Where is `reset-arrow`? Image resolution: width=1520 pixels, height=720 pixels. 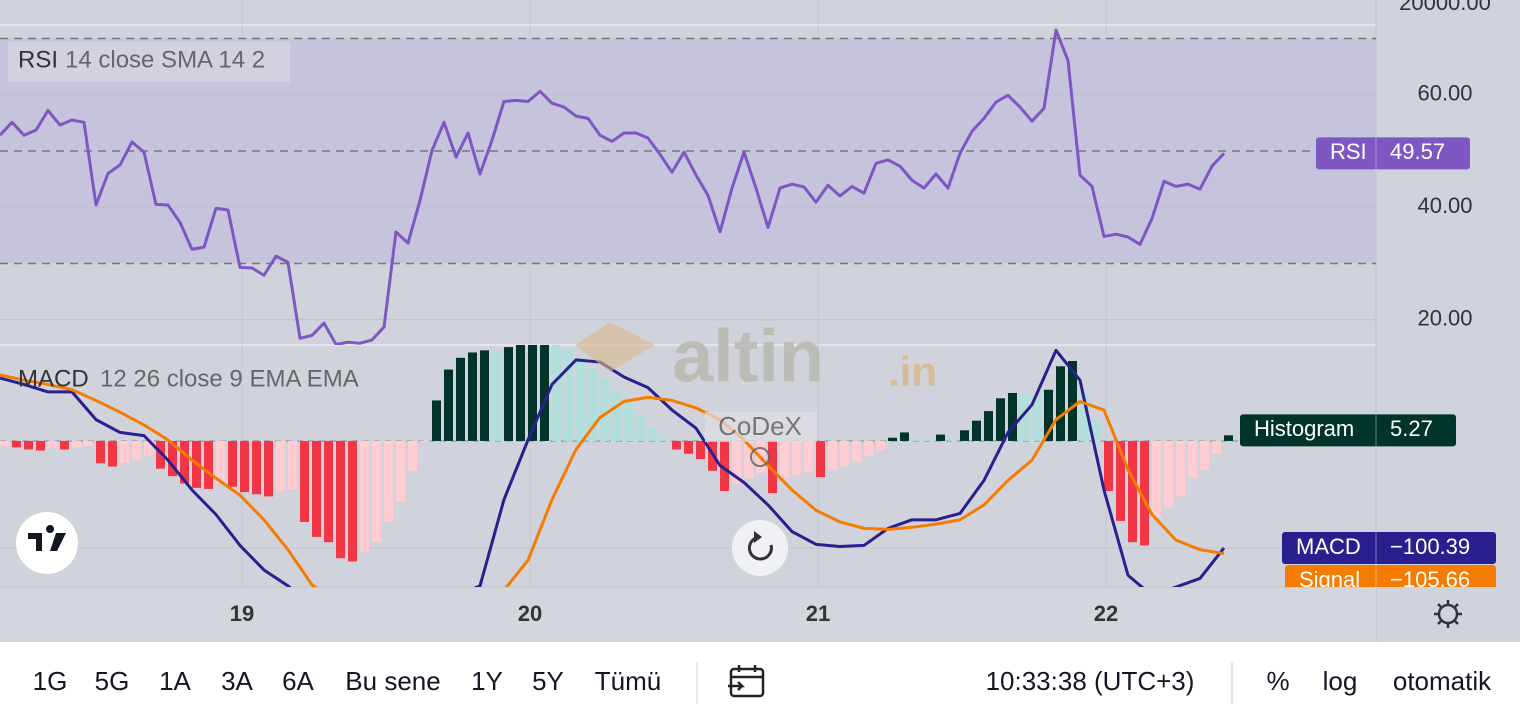 reset-arrow is located at coordinates (758, 537).